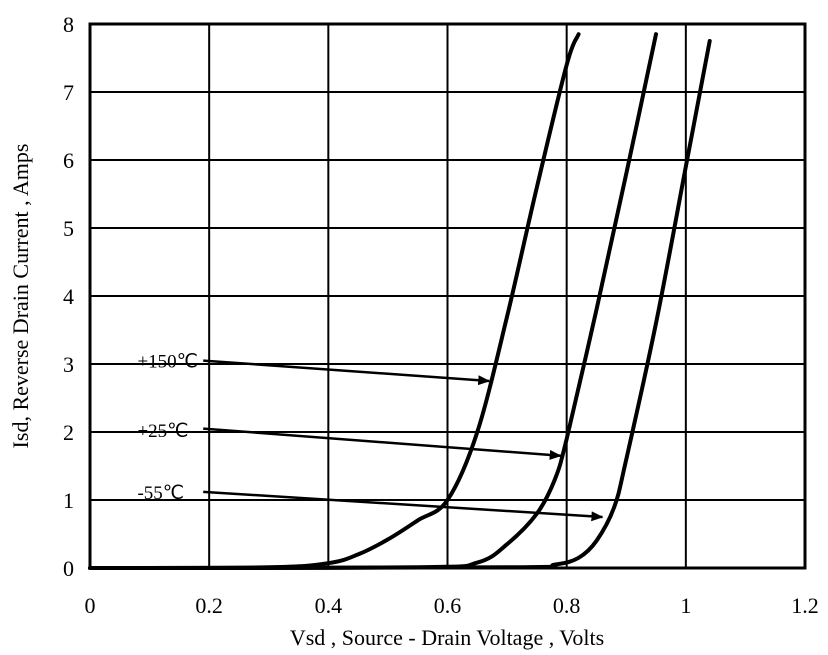 Image resolution: width=828 pixels, height=655 pixels. Describe the element at coordinates (68, 24) in the screenshot. I see `y-tick-label: 8` at that location.